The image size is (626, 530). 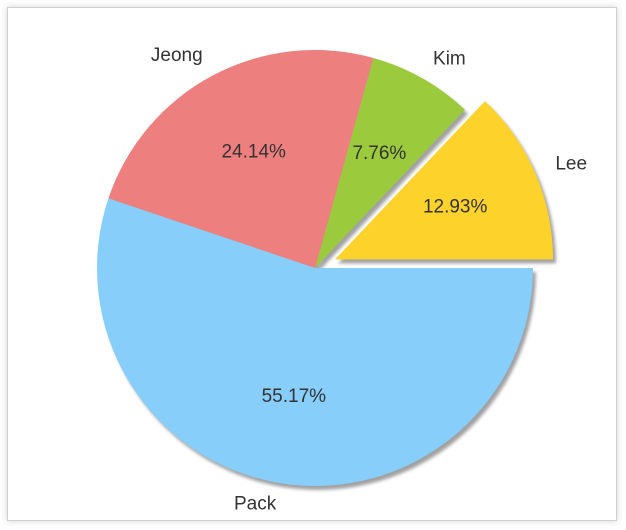 I want to click on pct-label-pack: 55.17%, so click(x=294, y=396).